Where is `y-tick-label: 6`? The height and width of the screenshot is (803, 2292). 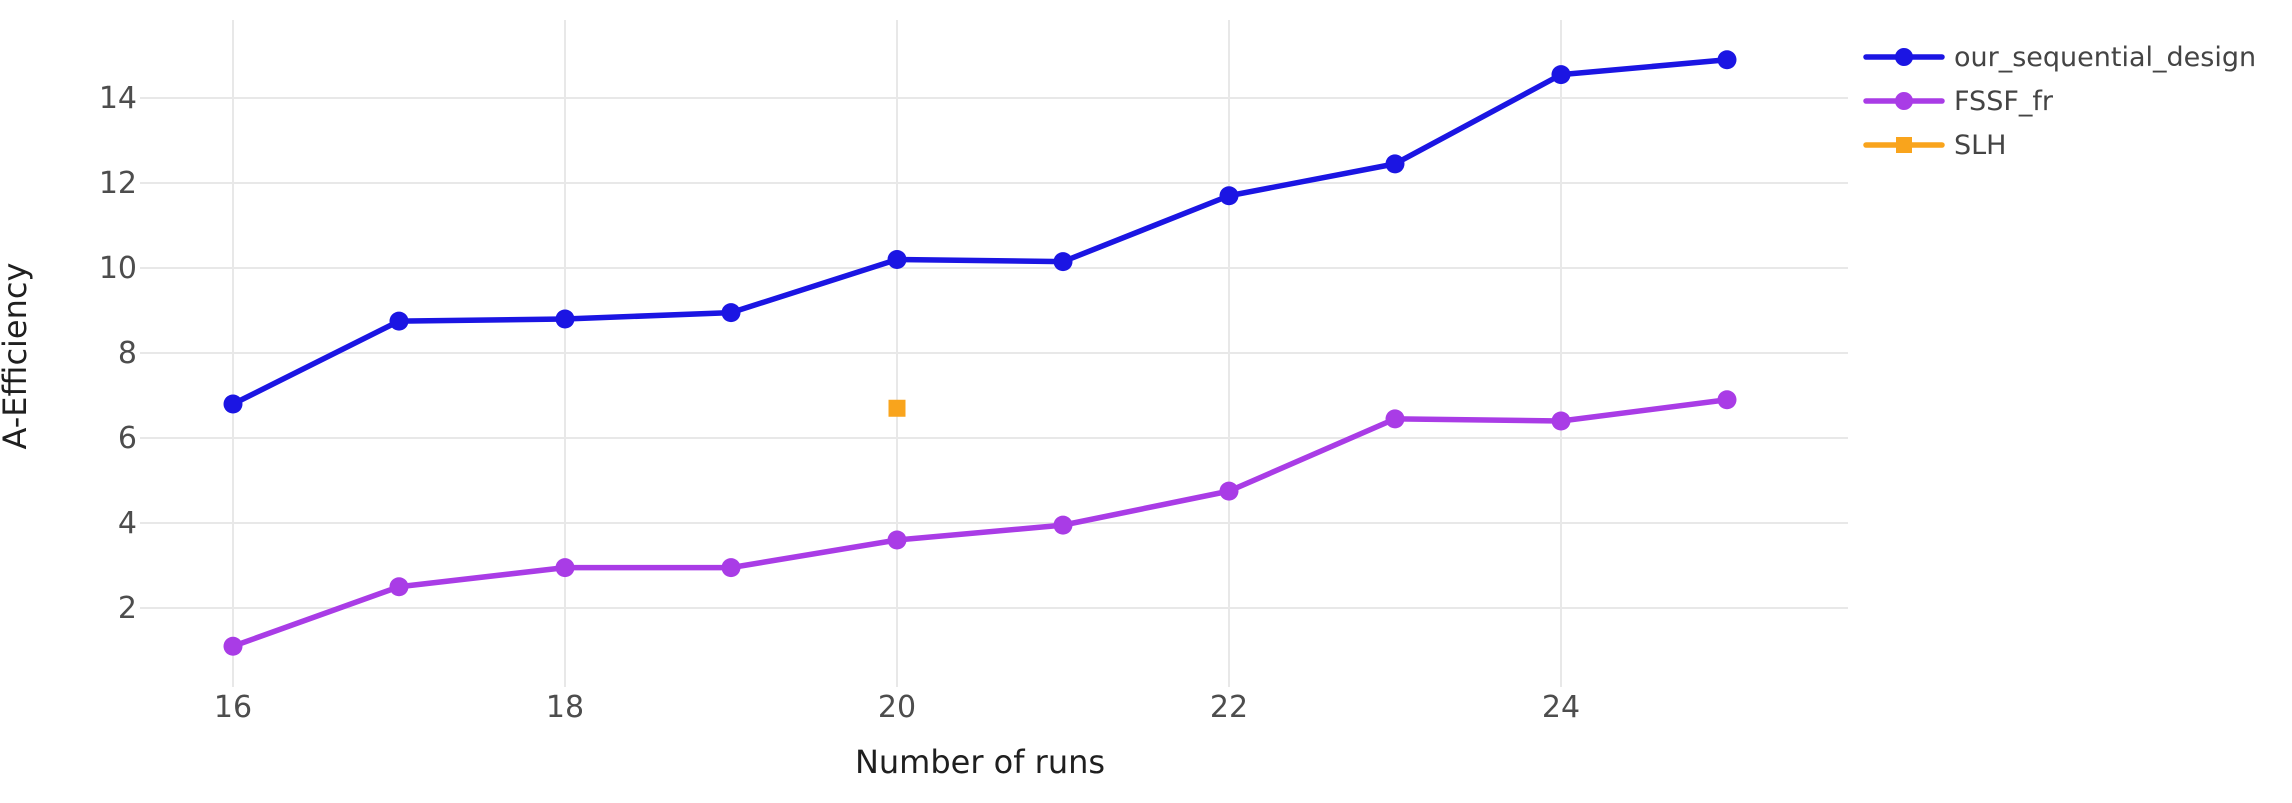
y-tick-label: 6 is located at coordinates (127, 438).